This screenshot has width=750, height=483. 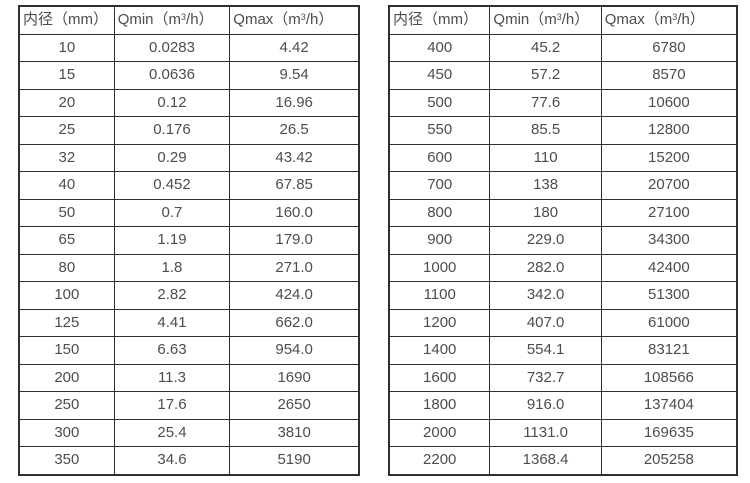 What do you see at coordinates (563, 432) in the screenshot?
I see `table-row: 2000 1131.0 169635` at bounding box center [563, 432].